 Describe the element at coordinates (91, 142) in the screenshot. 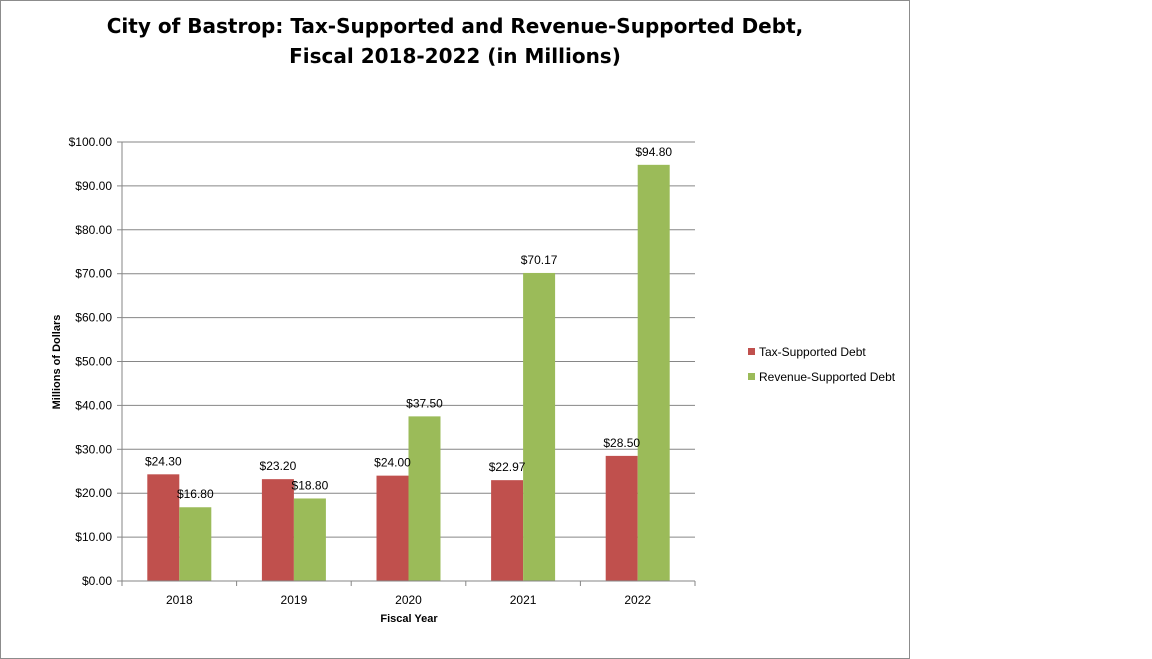

I see `y-tick-label: $100.00` at that location.